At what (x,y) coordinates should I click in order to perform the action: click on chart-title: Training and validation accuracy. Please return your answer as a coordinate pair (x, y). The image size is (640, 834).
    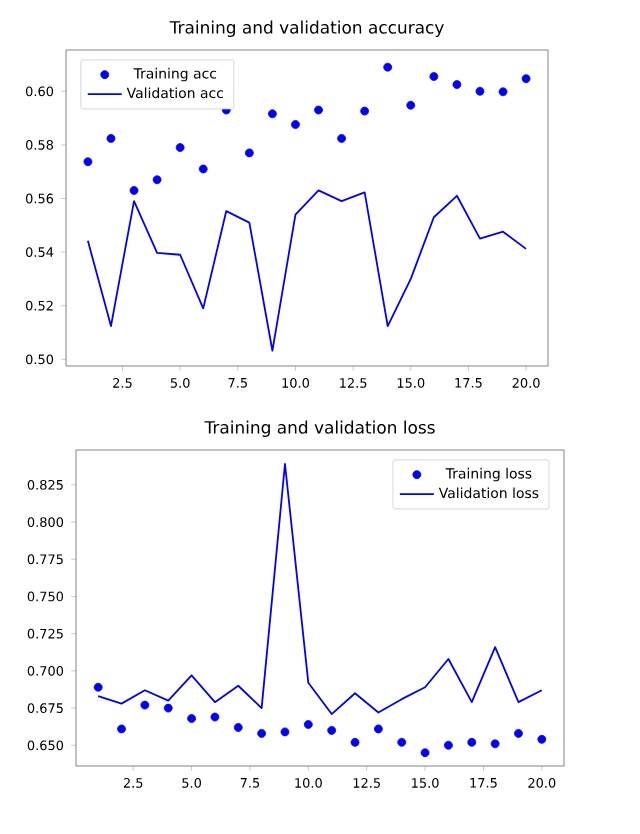
    Looking at the image, I should click on (306, 29).